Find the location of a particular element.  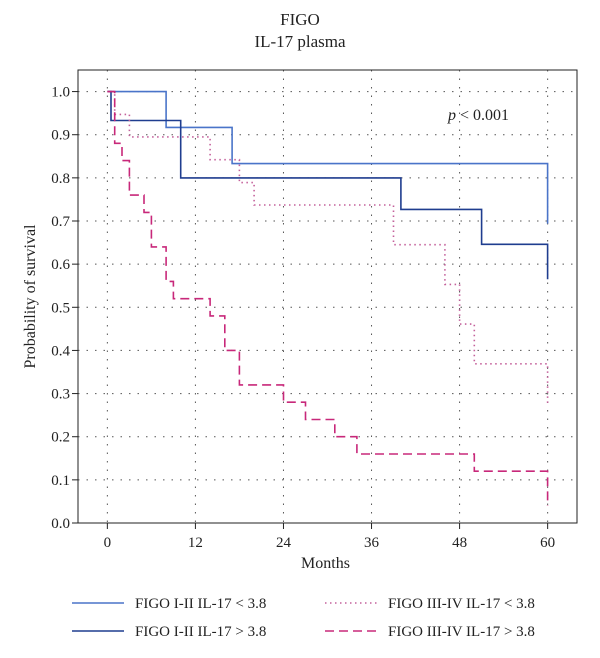

y-tick-label: 0.6 is located at coordinates (60, 265).